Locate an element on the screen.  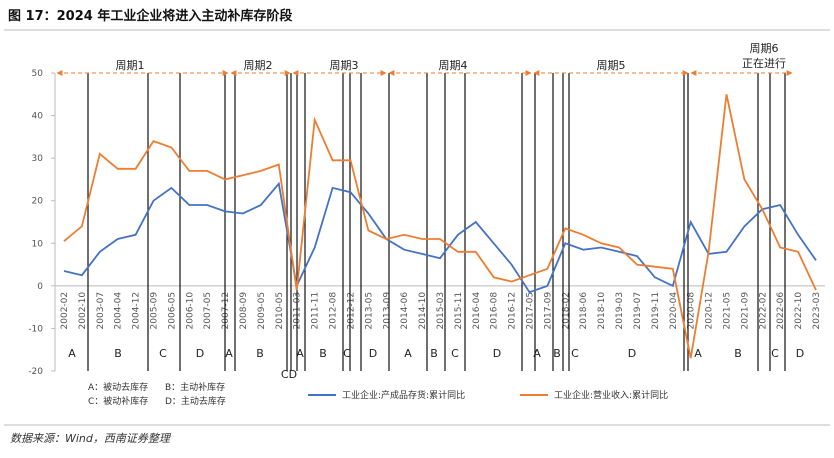
y-tick-label: 50 is located at coordinates (38, 74).